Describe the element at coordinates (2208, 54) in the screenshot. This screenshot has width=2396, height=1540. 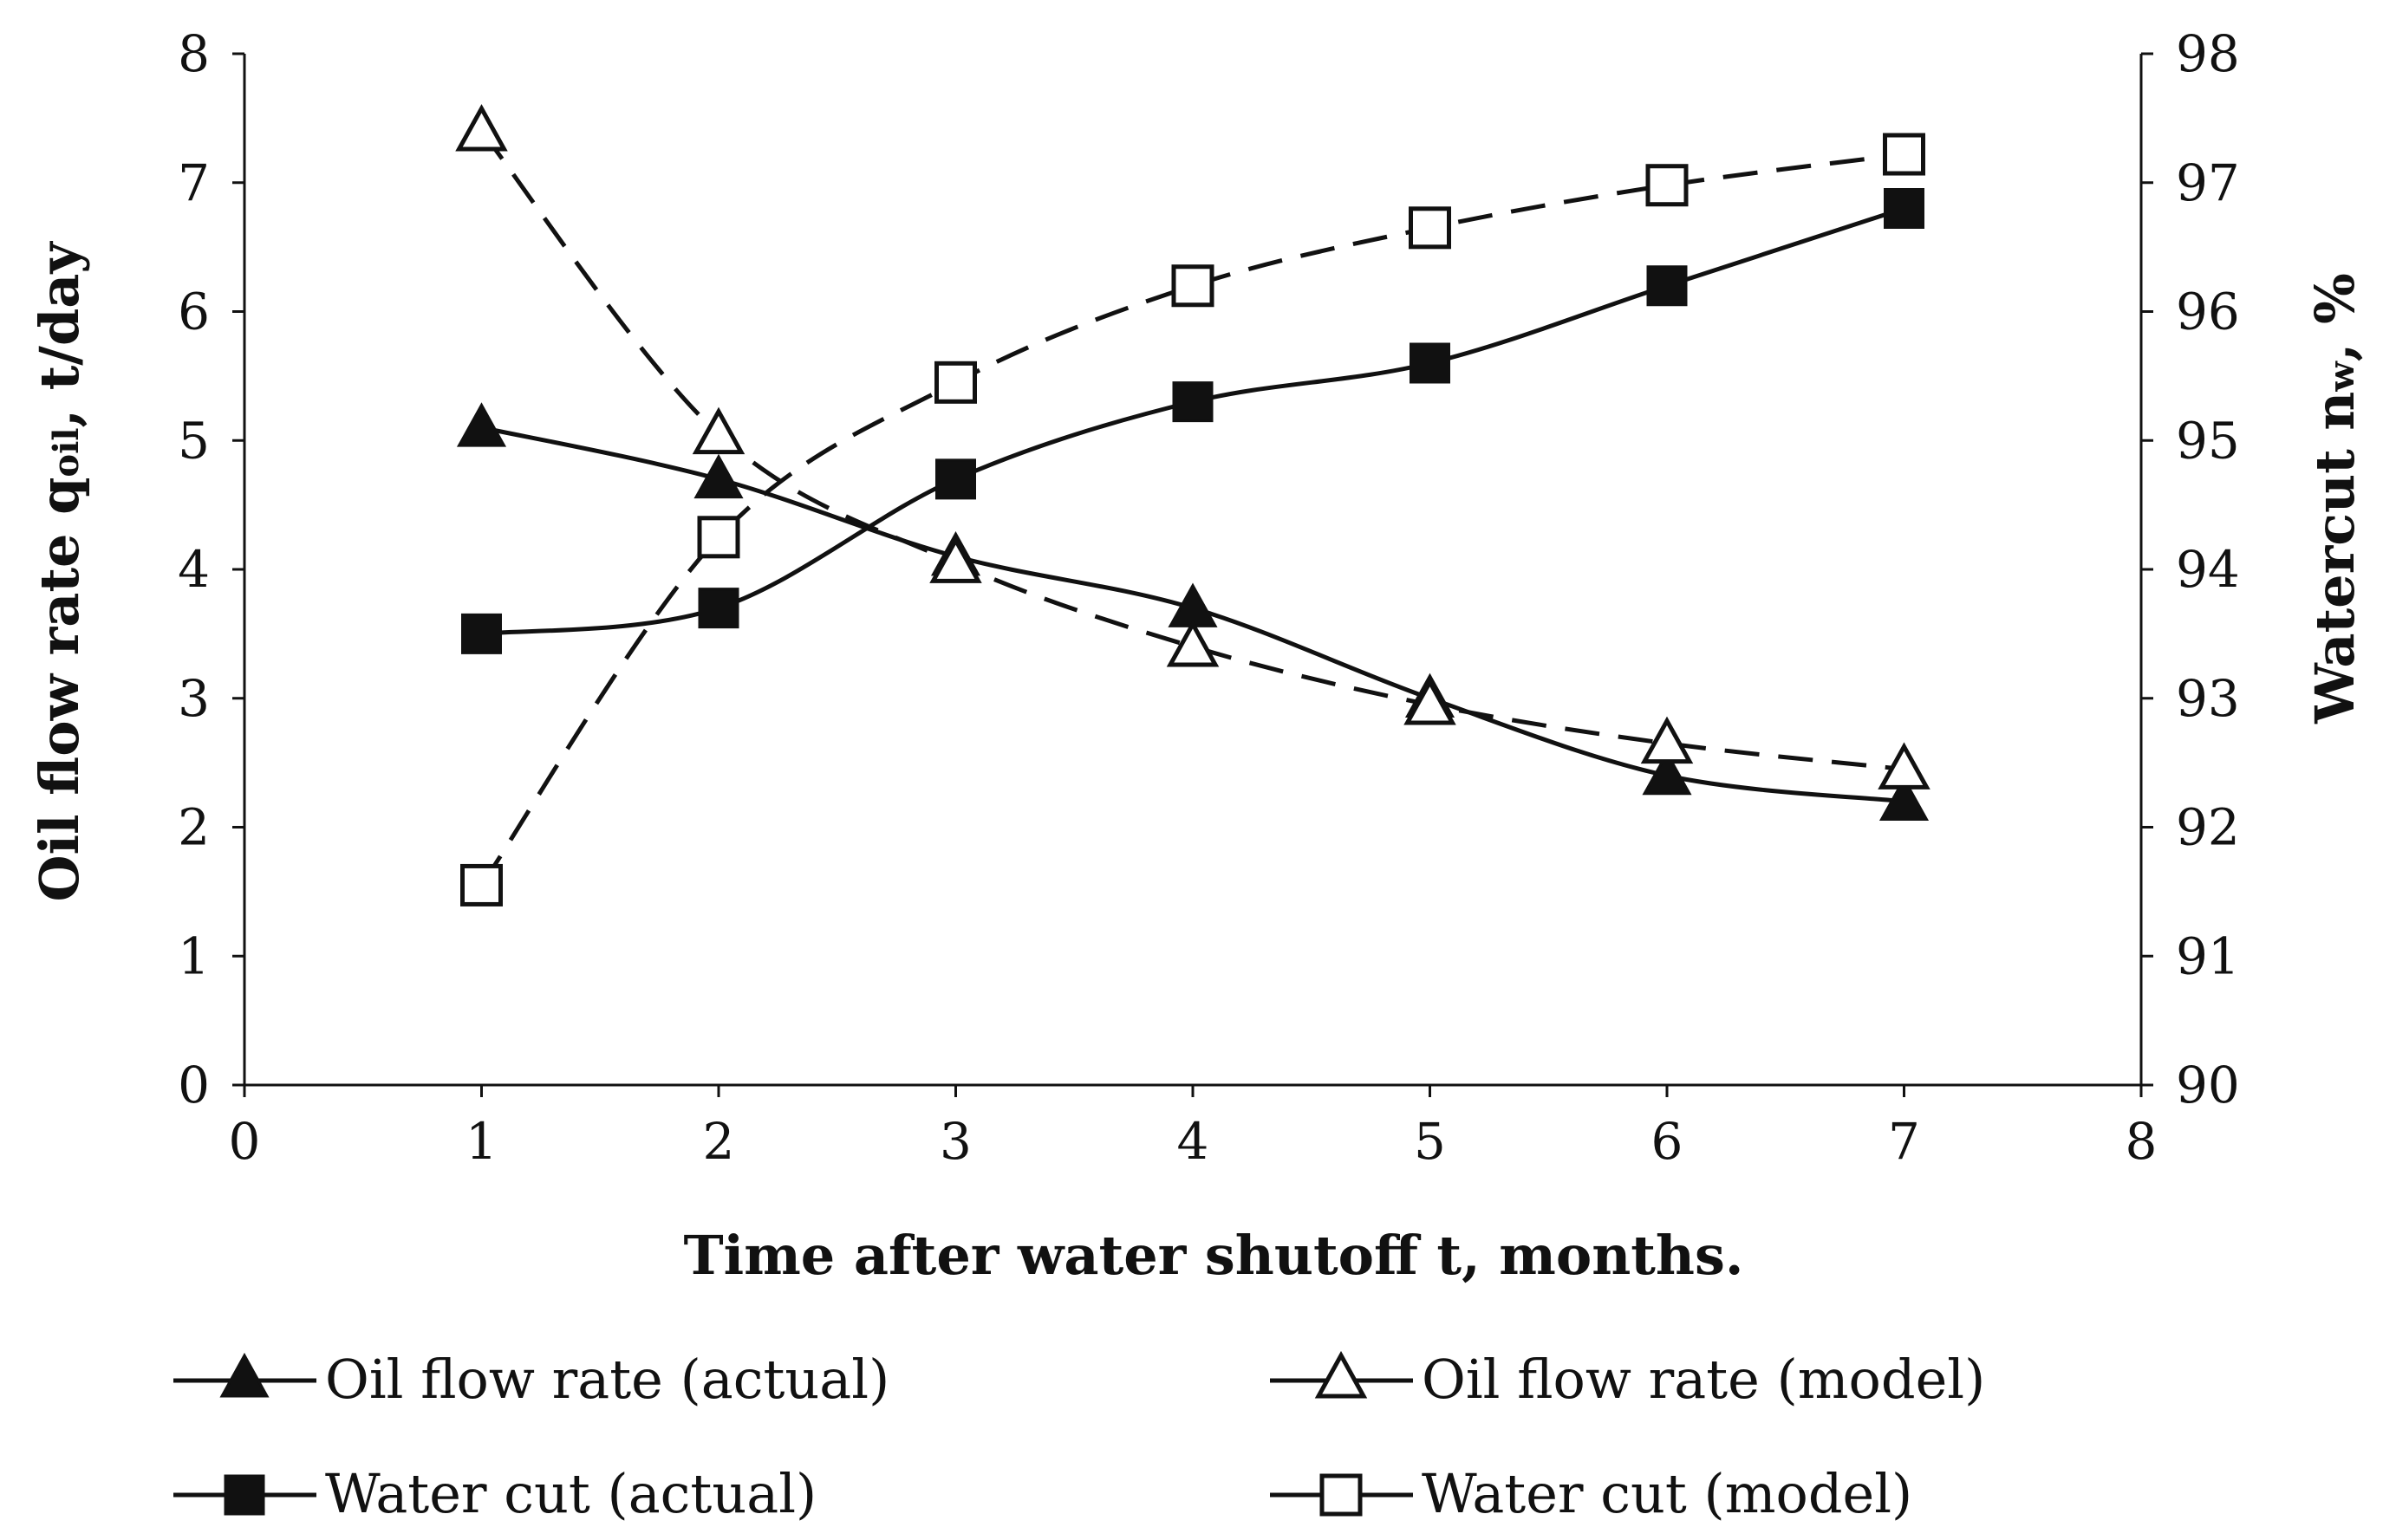
I see `y-right-tick-label: 98` at that location.